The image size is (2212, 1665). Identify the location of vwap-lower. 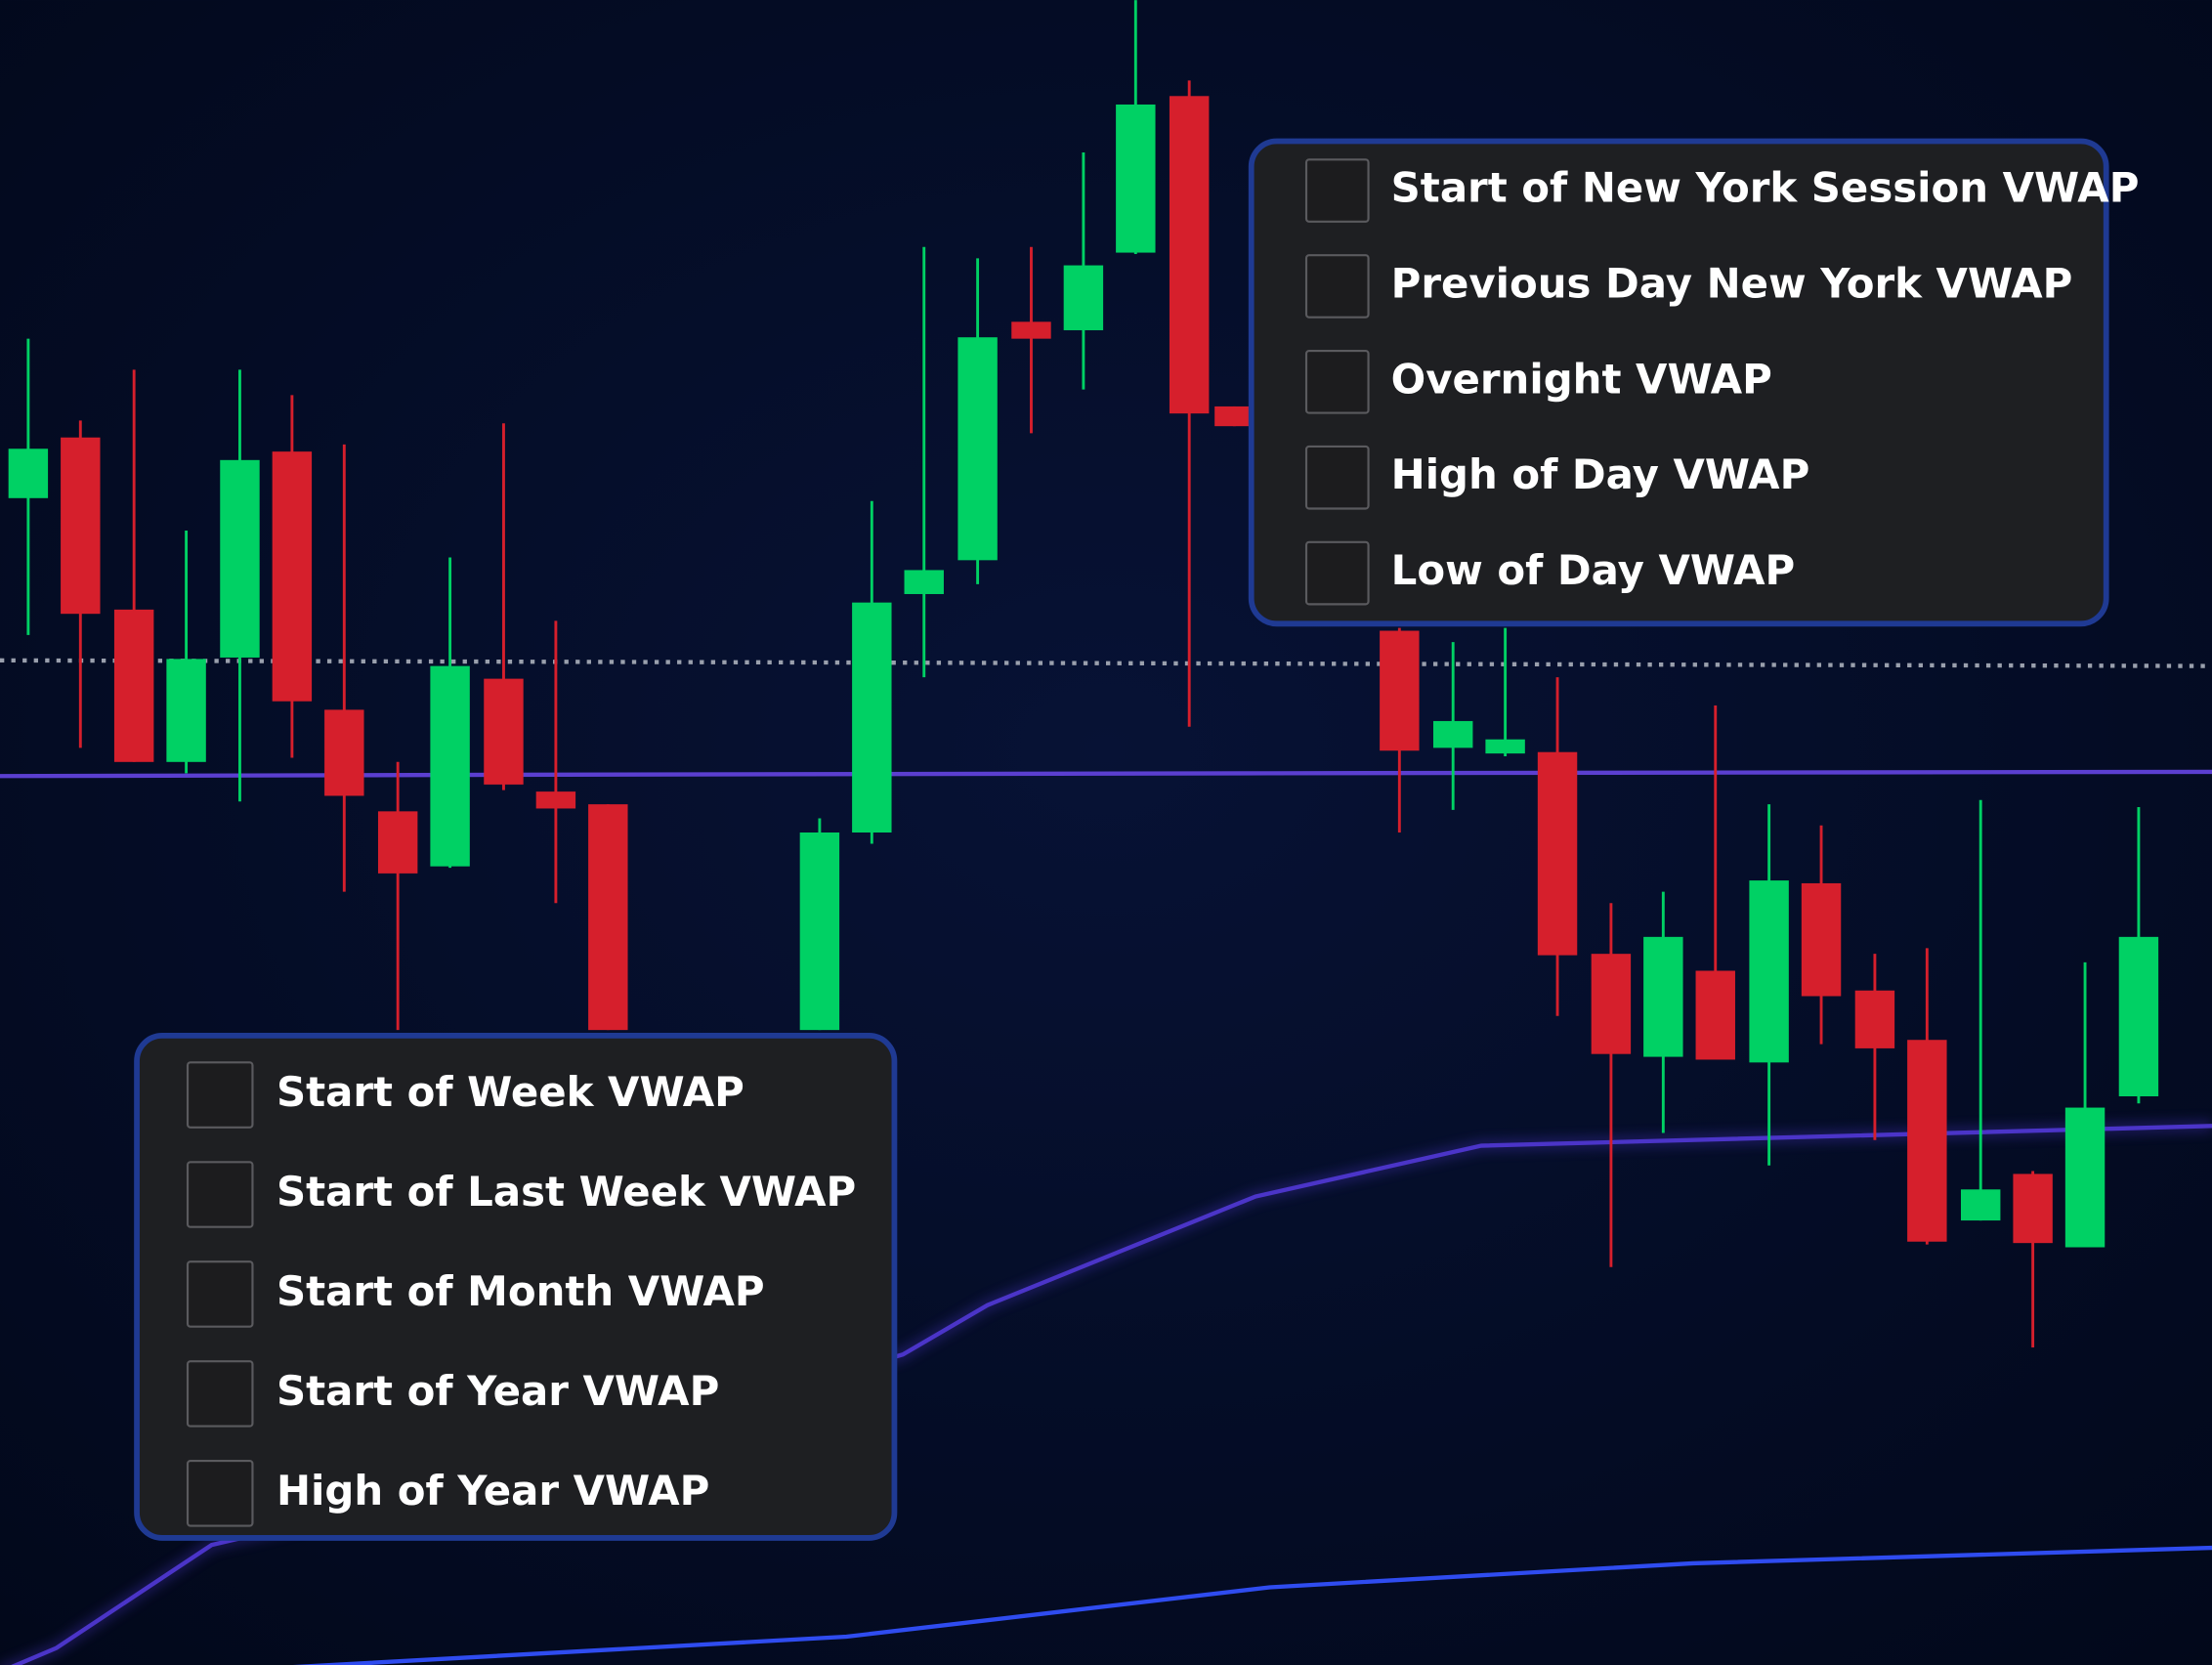
(1252, 1605).